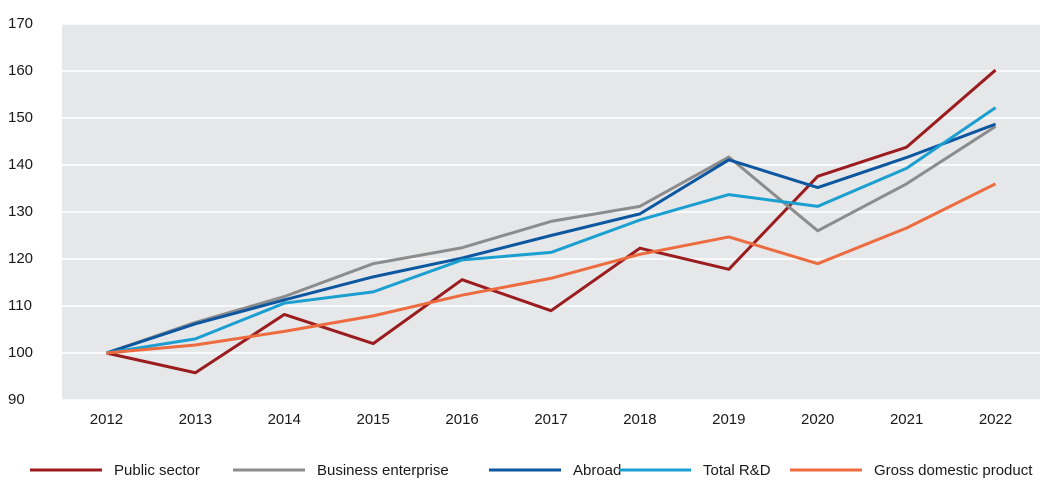  I want to click on y-tick-label: 170, so click(20, 23).